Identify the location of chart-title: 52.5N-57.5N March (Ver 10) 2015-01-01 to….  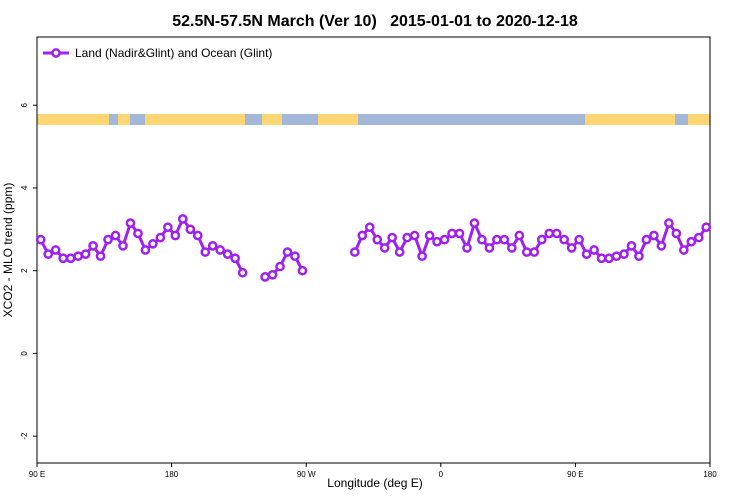
(375, 21).